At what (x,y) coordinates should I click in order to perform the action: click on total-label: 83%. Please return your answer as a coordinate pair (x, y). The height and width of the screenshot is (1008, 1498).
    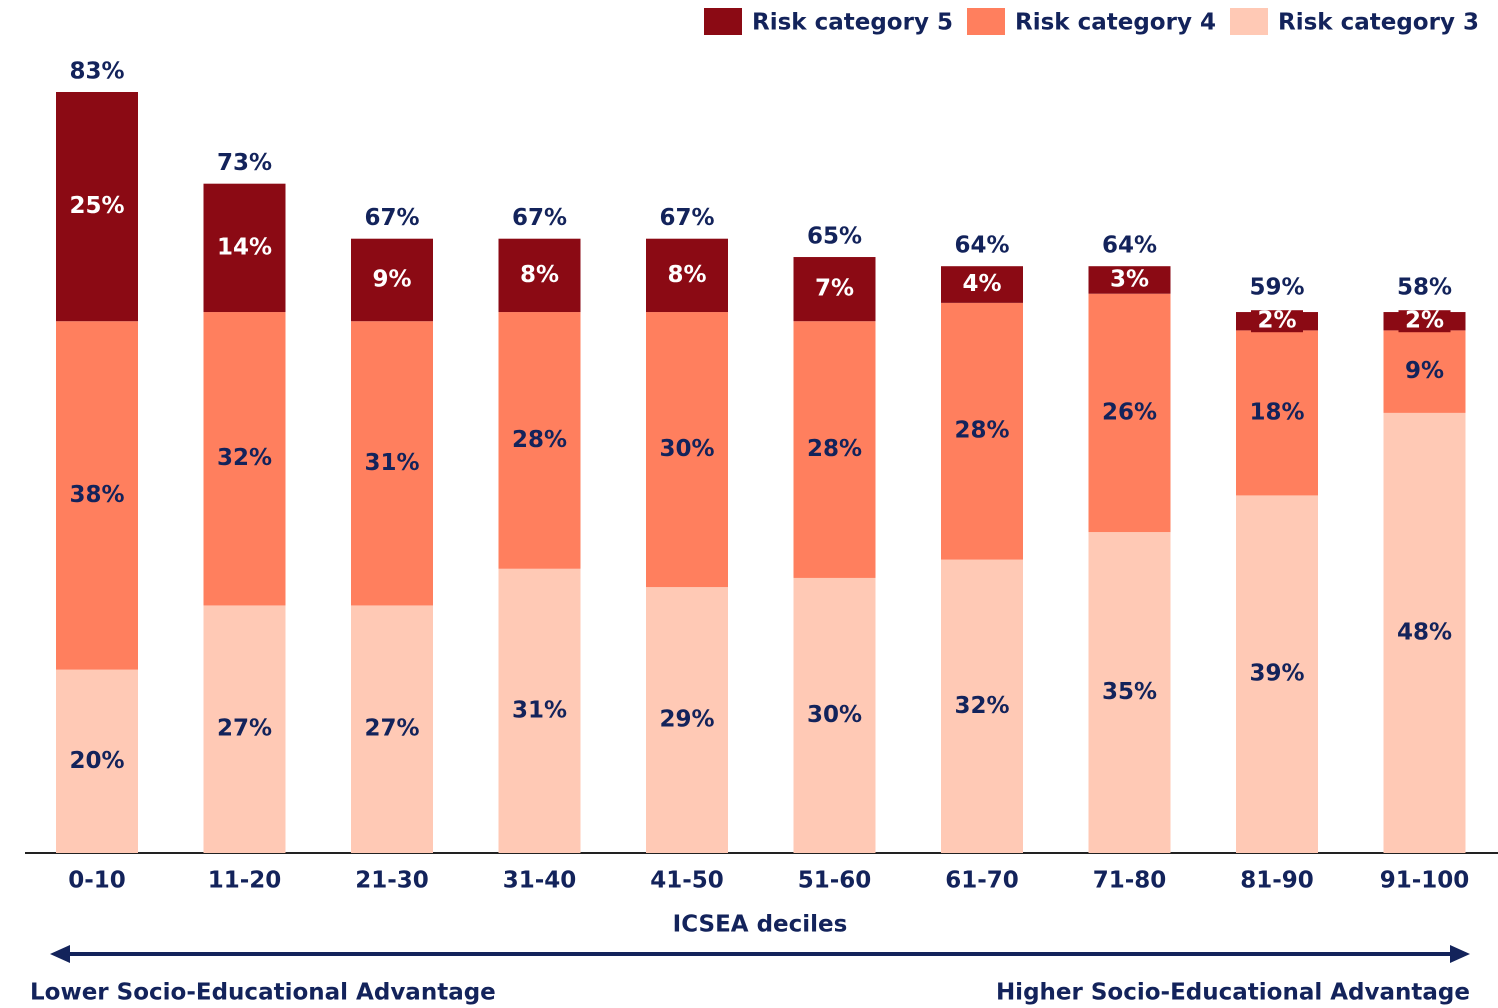
    Looking at the image, I should click on (96, 72).